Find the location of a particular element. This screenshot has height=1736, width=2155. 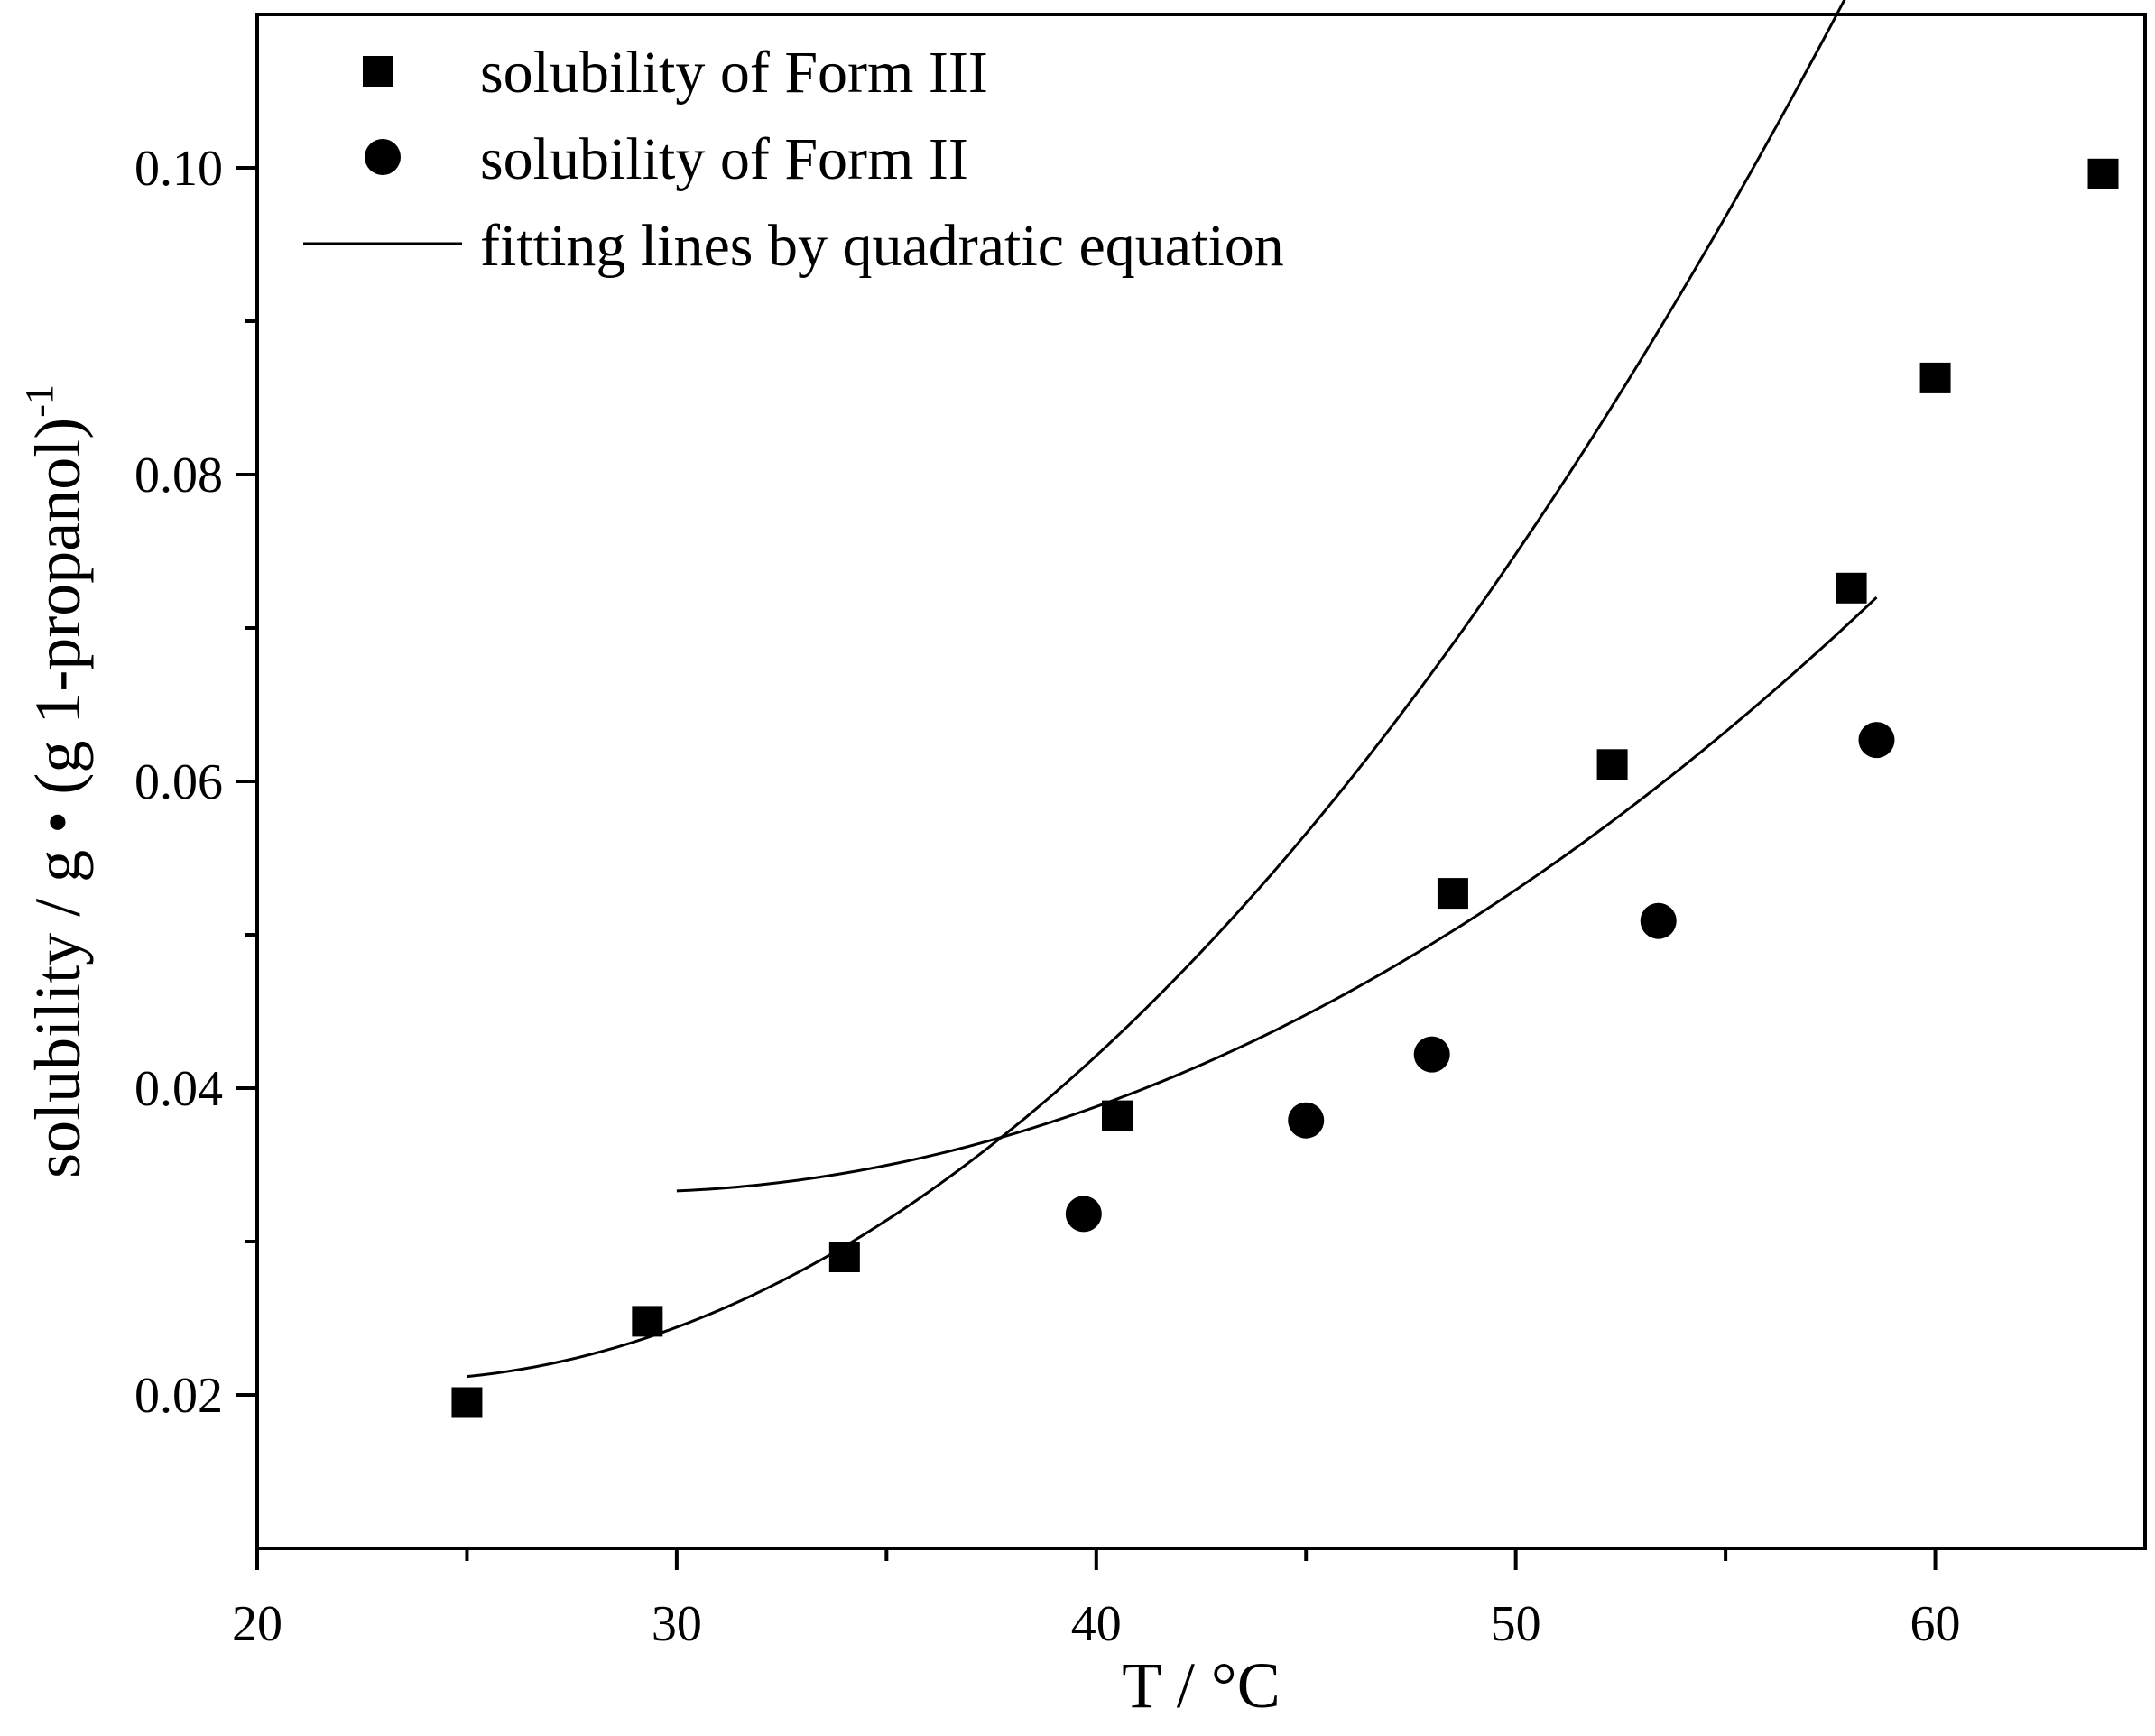

x-tick-label: 50 is located at coordinates (1516, 1624).